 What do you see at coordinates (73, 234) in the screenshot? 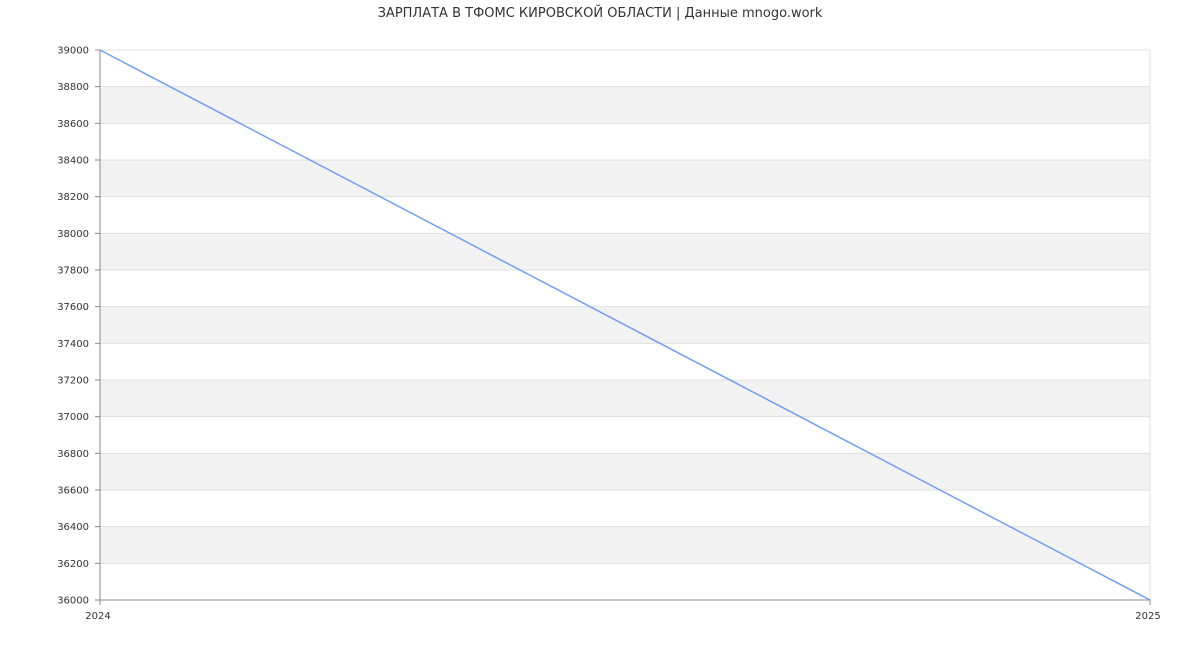
I see `y-tick-label: 38000` at bounding box center [73, 234].